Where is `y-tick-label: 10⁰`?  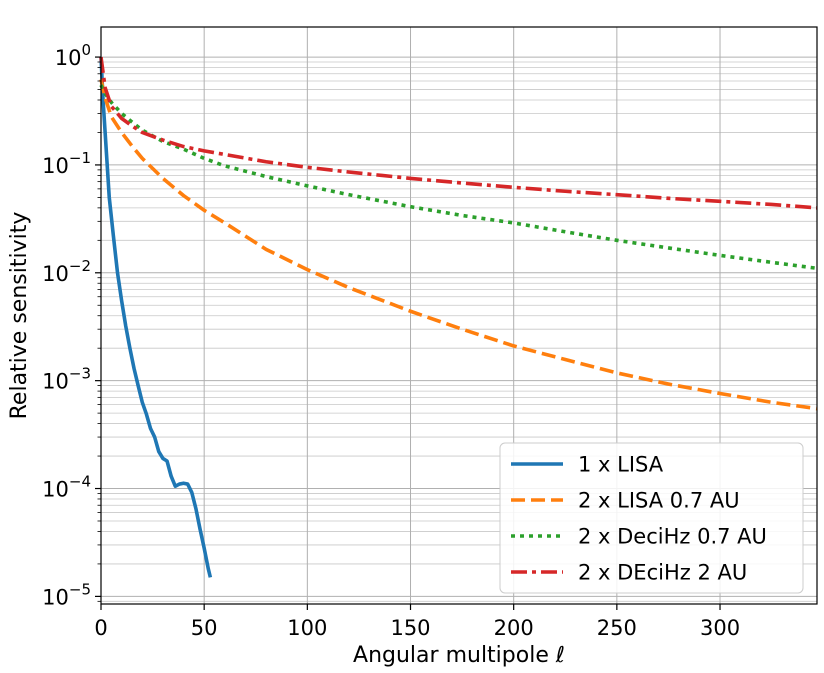
y-tick-label: 10⁰ is located at coordinates (73, 55).